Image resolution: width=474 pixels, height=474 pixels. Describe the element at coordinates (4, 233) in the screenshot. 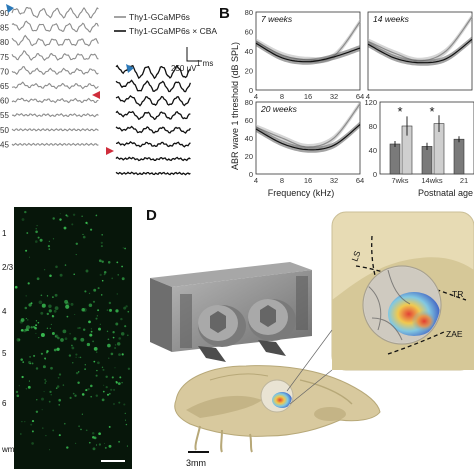

I see `layer-label: 1` at that location.